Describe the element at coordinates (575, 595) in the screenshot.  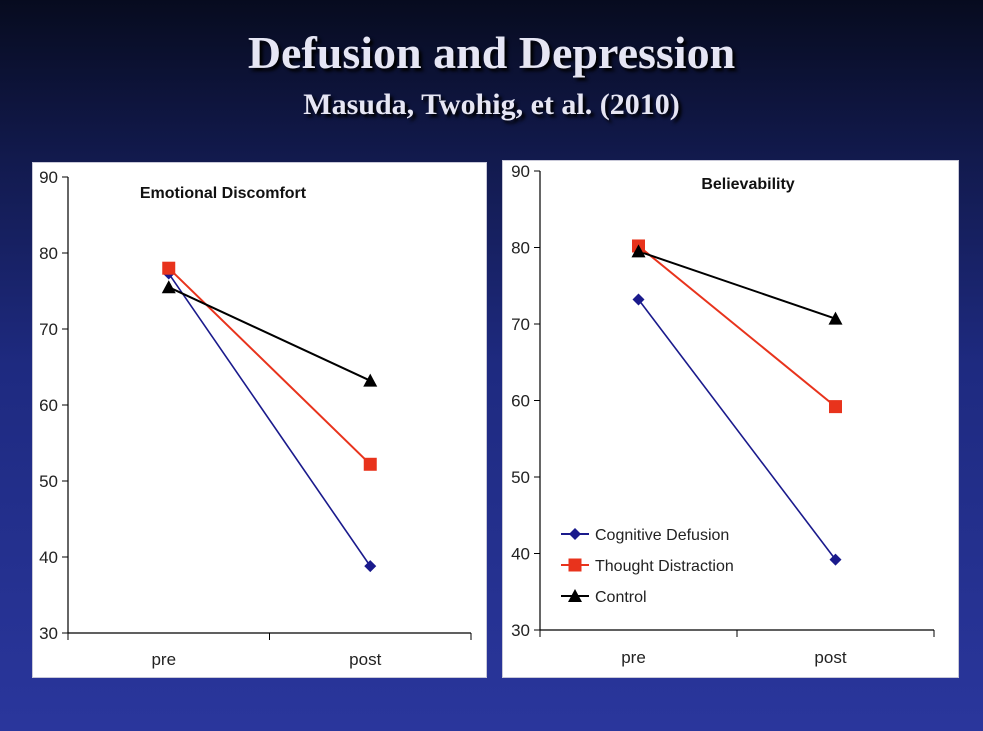
I see `legend-marker-triangle` at that location.